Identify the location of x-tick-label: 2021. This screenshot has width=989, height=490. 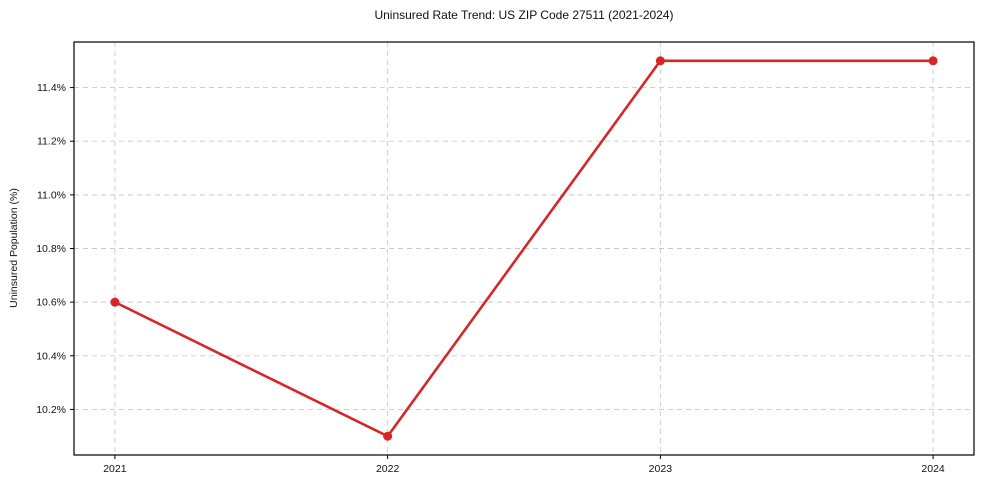
(115, 469).